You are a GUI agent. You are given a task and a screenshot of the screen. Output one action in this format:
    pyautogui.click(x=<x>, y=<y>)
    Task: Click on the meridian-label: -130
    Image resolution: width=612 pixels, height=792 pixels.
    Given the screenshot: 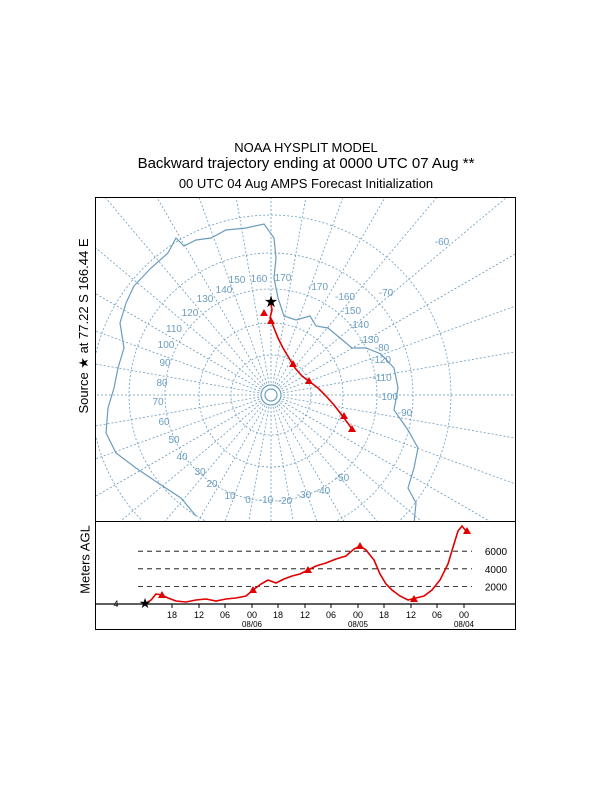 What is the action you would take?
    pyautogui.click(x=369, y=340)
    